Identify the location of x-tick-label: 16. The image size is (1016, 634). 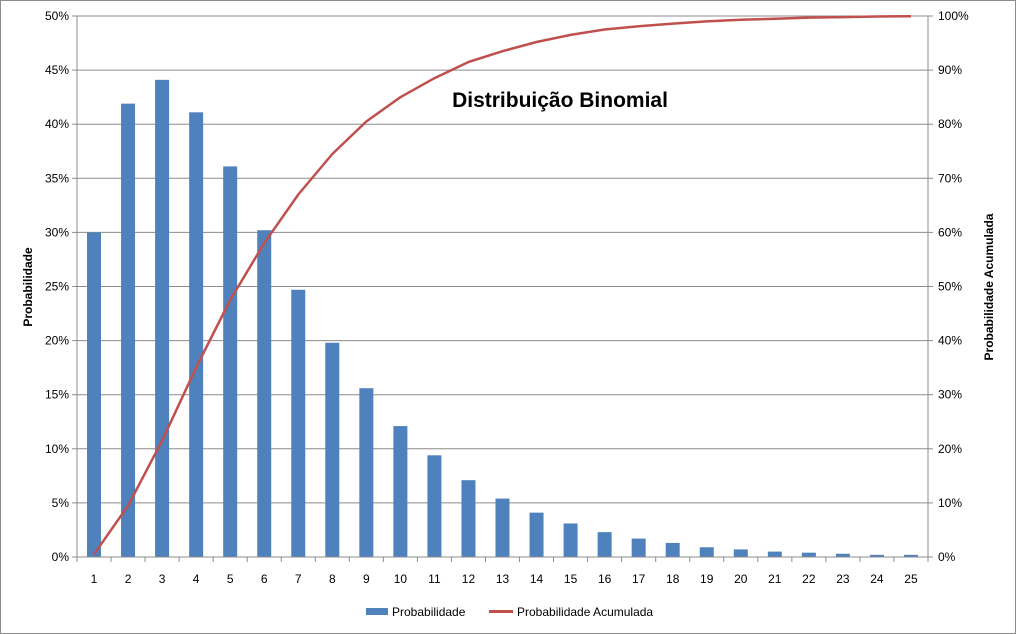
(605, 579).